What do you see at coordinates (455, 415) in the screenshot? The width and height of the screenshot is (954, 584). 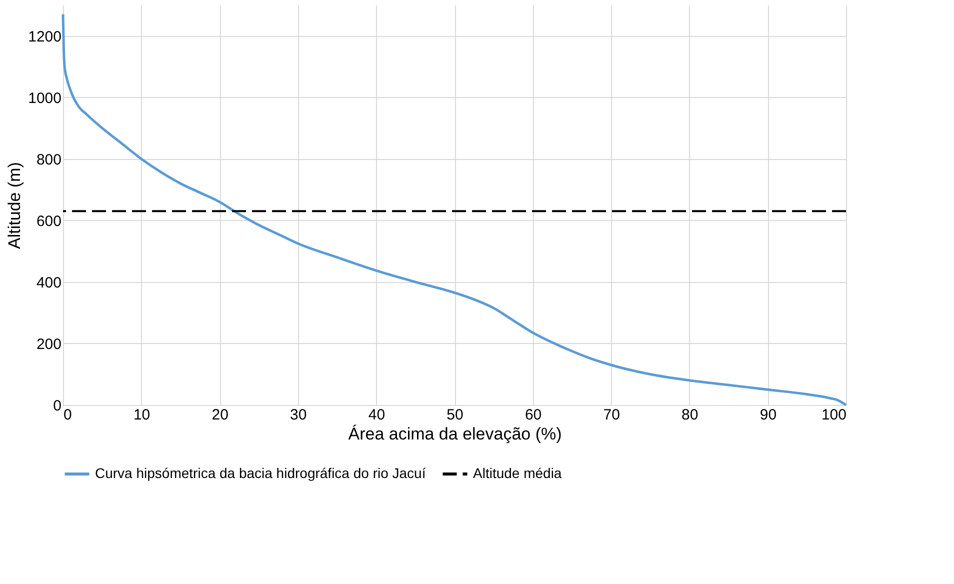 I see `x-tick-label: 50` at bounding box center [455, 415].